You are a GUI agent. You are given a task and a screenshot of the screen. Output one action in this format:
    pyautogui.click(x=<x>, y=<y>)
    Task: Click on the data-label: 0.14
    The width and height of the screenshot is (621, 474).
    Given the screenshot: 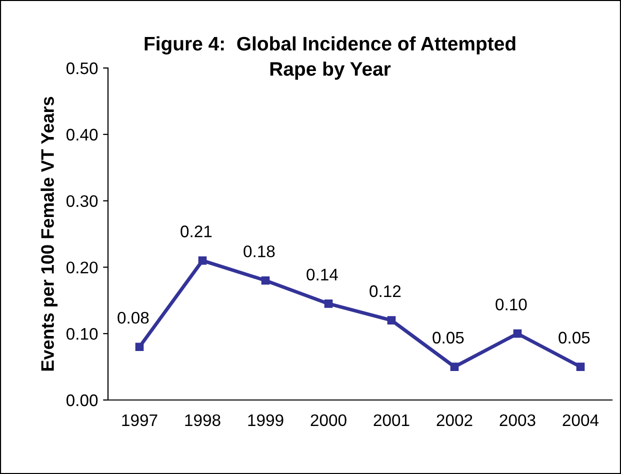 What is the action you would take?
    pyautogui.click(x=322, y=274)
    